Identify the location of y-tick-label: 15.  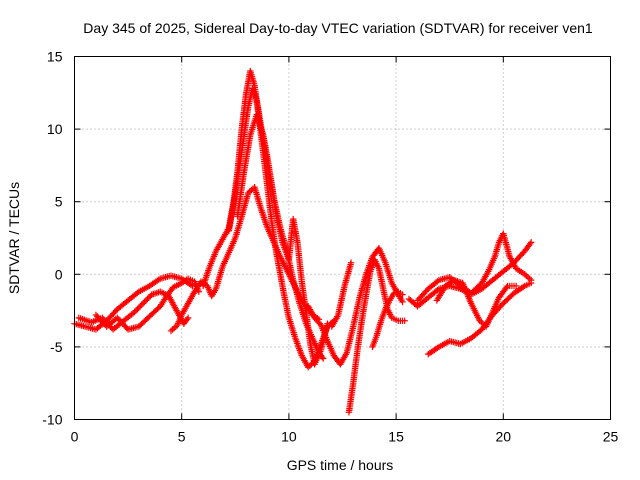
(55, 57).